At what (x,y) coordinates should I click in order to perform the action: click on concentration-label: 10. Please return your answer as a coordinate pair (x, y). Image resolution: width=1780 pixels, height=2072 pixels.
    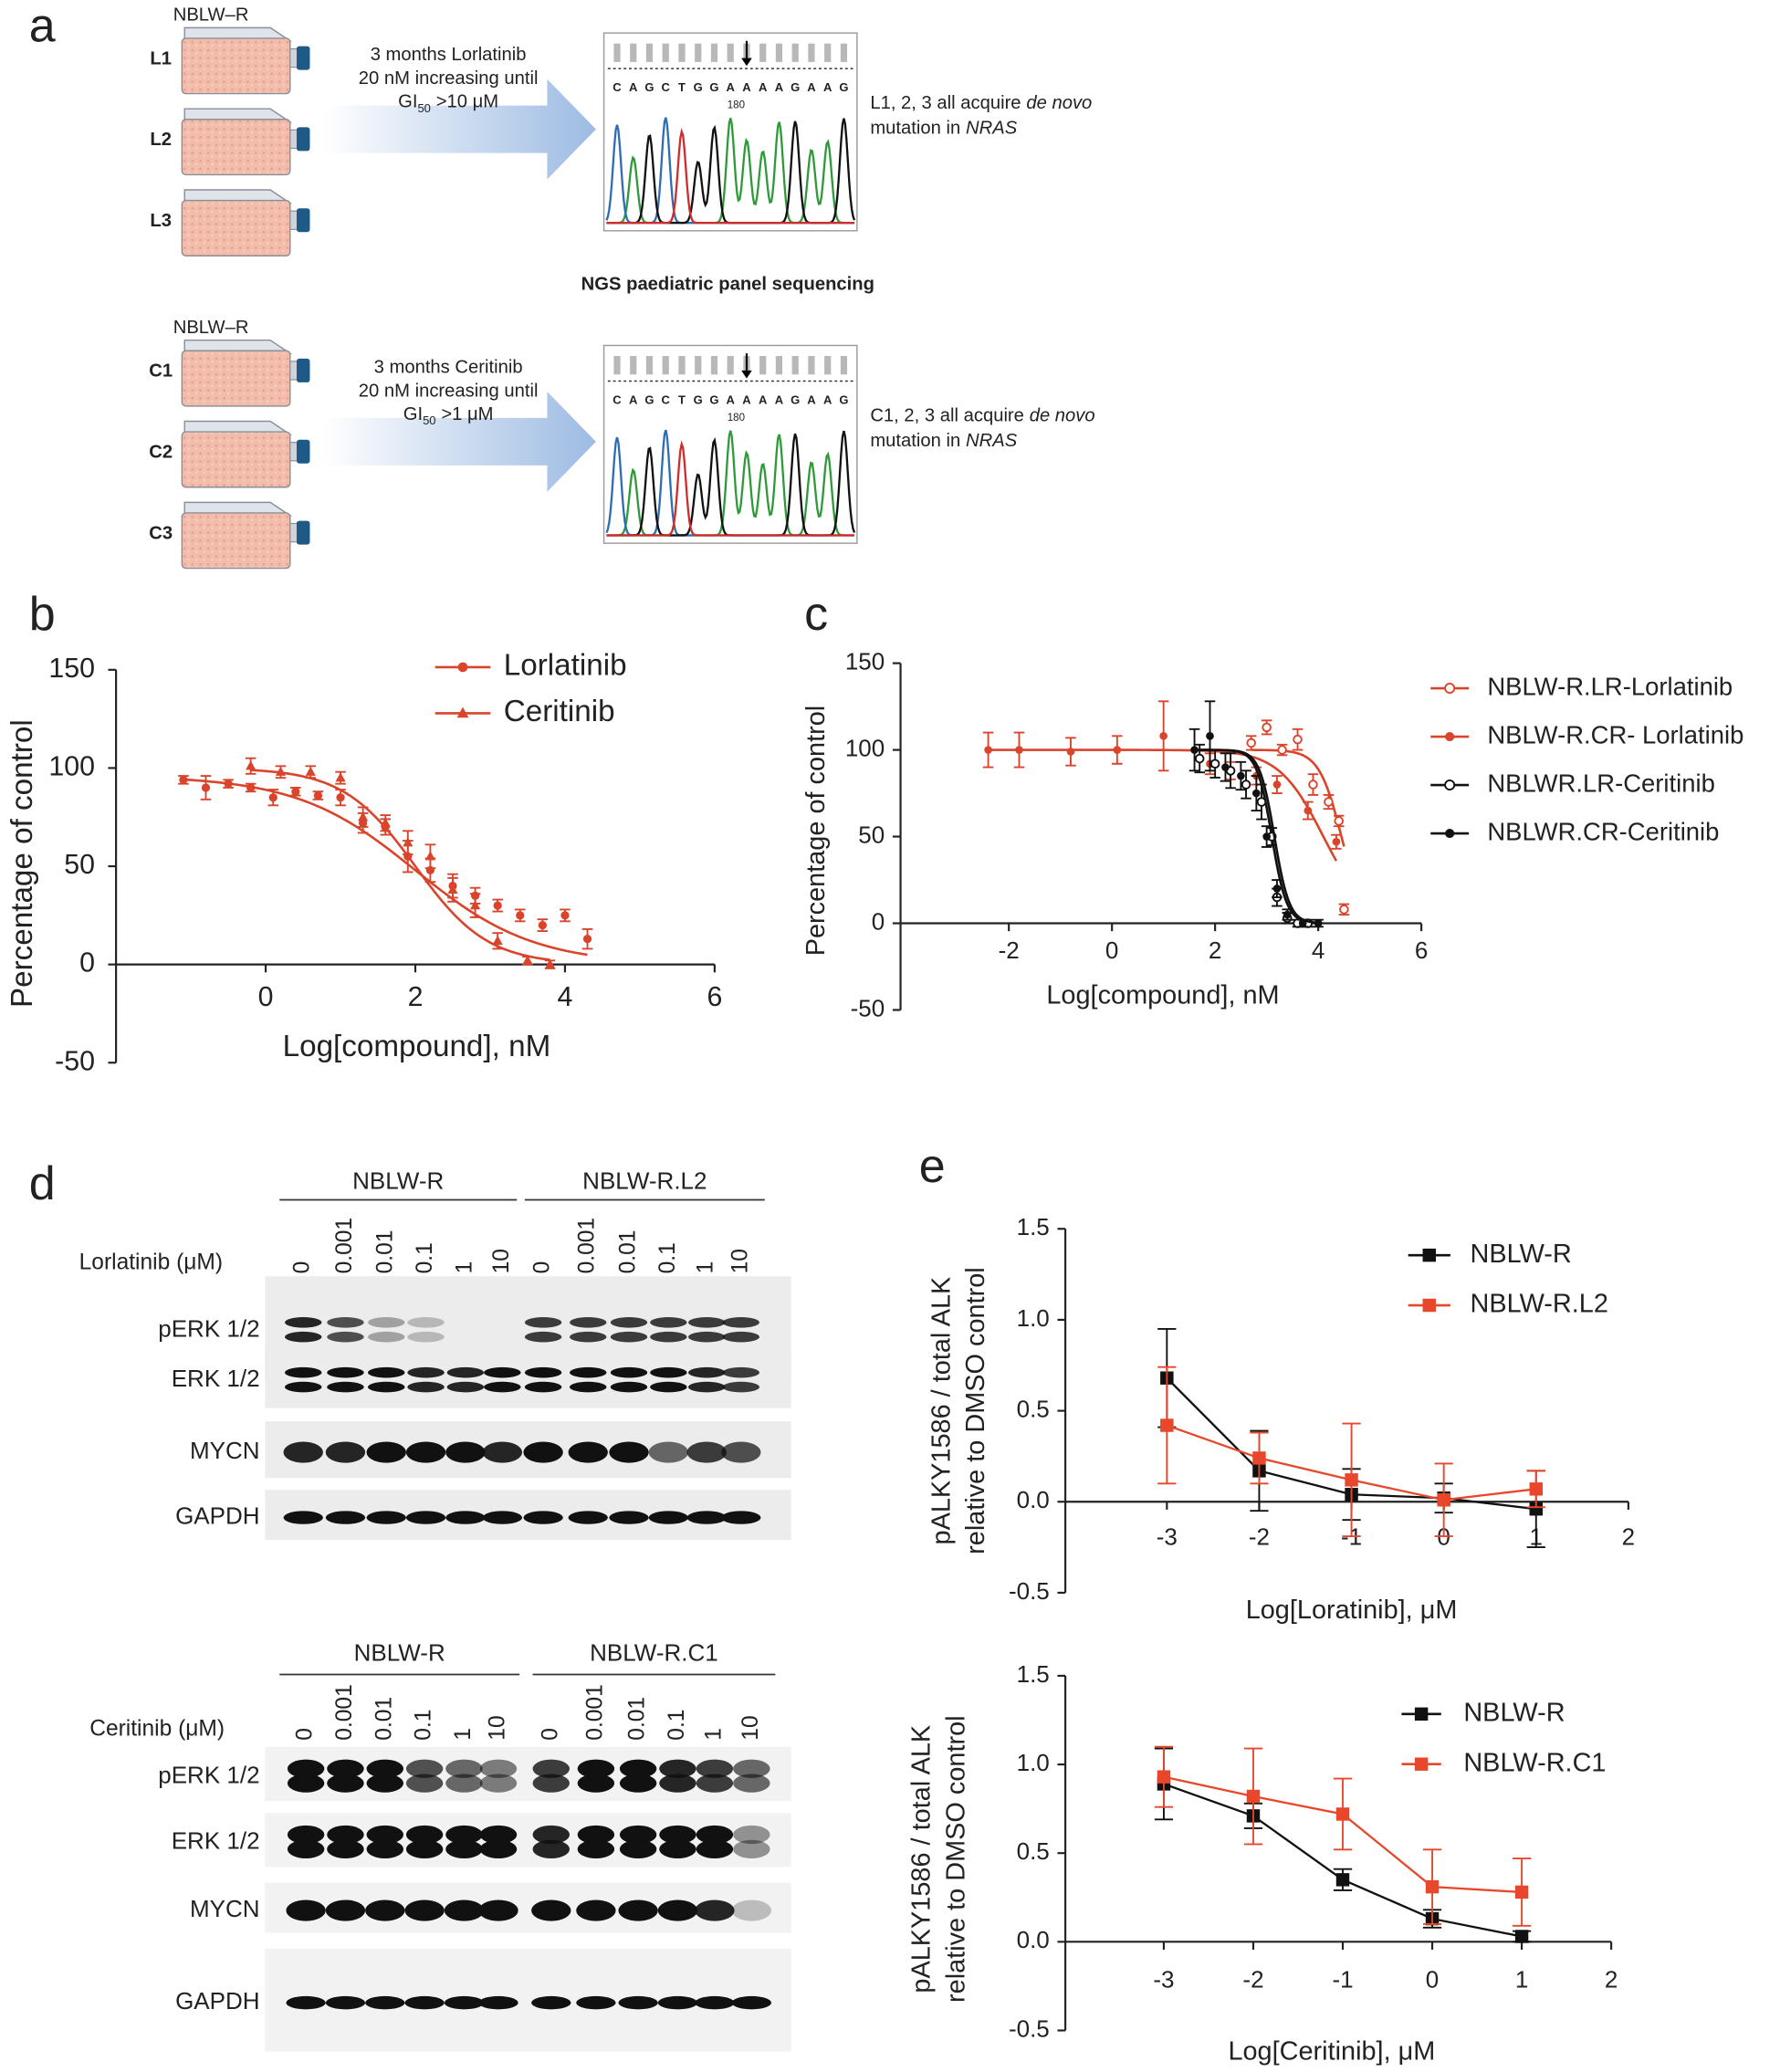
    Looking at the image, I should click on (501, 1261).